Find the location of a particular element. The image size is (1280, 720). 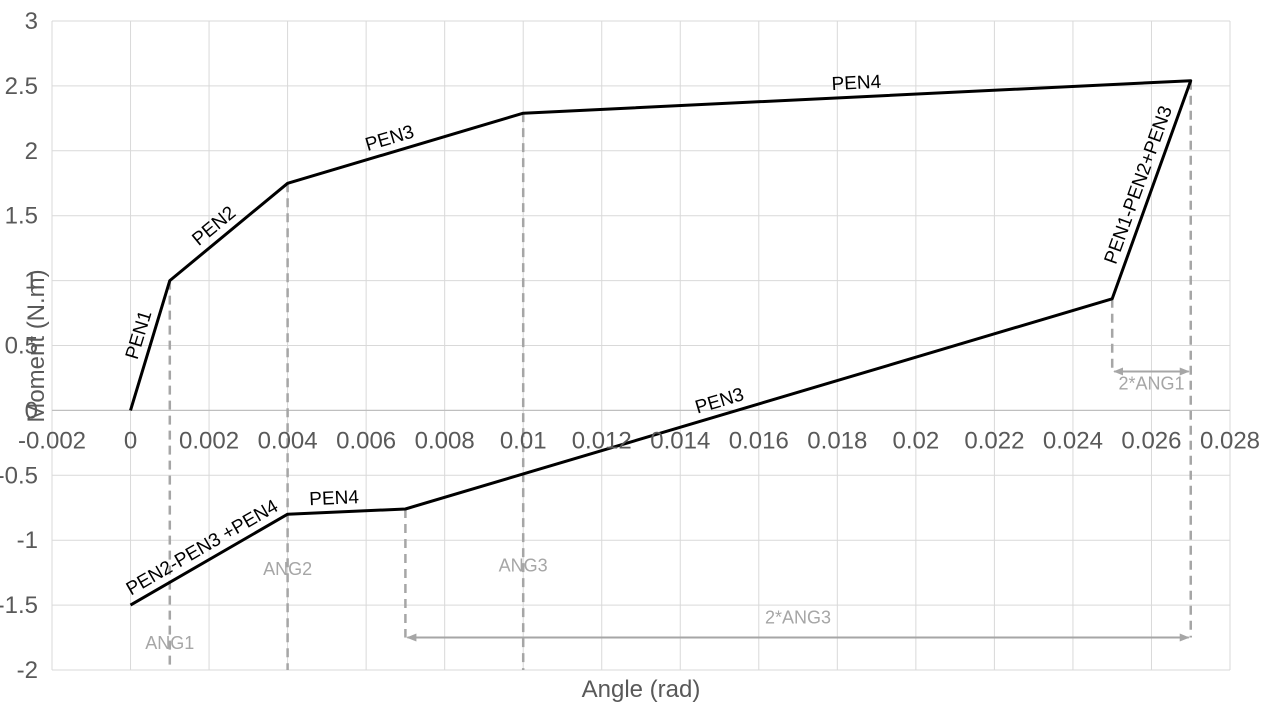

annotation-label: ANG3 is located at coordinates (523, 565).